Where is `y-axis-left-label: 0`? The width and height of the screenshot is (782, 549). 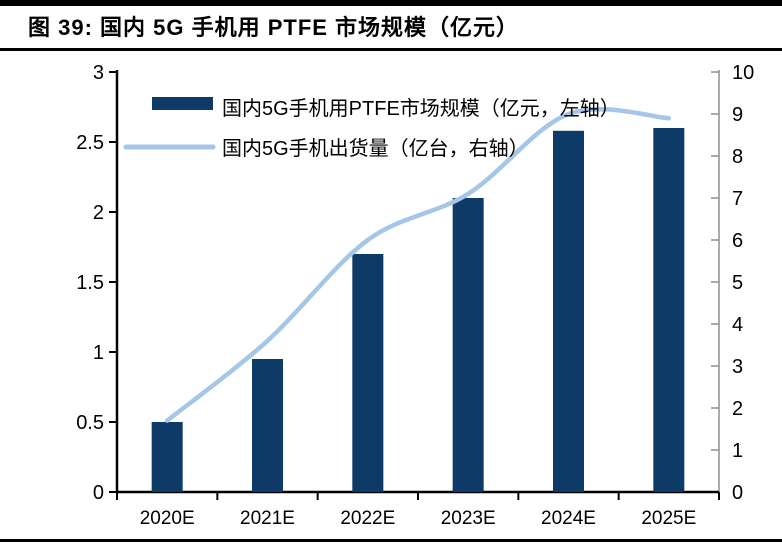
y-axis-left-label: 0 is located at coordinates (98, 493).